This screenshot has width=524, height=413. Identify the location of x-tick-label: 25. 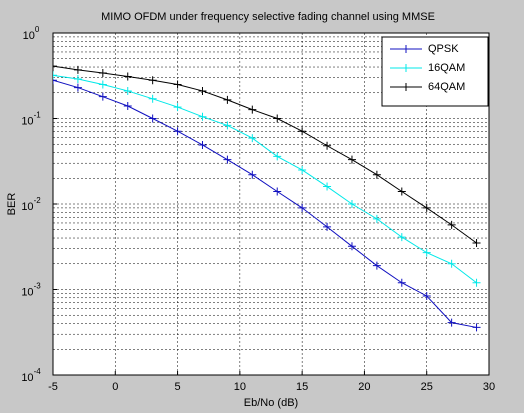
(427, 387).